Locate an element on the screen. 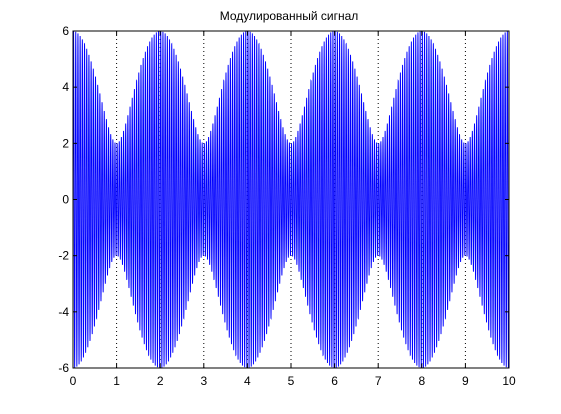 The width and height of the screenshot is (561, 414). y-tick-label: -4 is located at coordinates (63, 312).